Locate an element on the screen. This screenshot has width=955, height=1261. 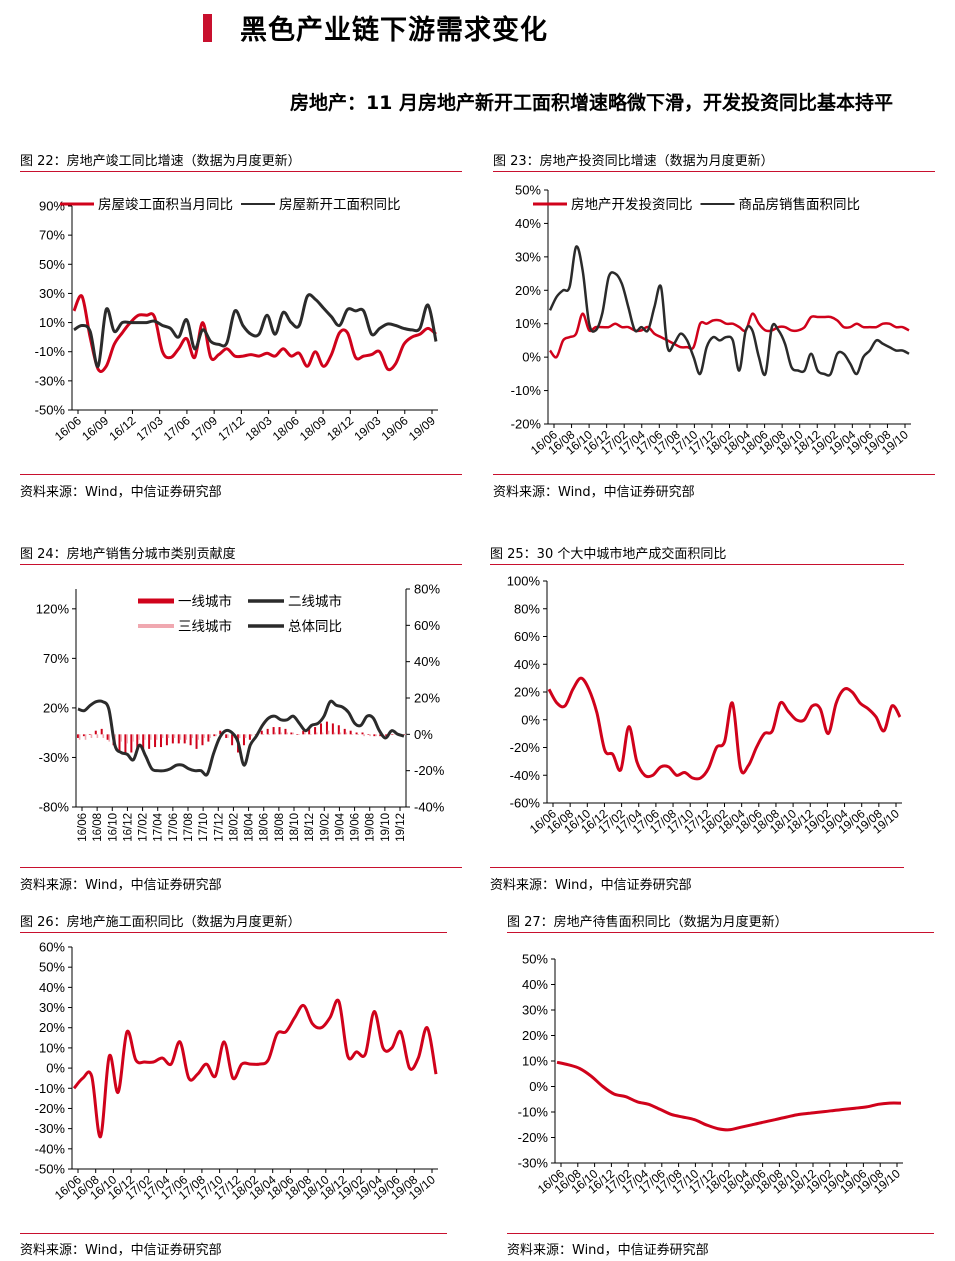
legend-label: 总体同比 is located at coordinates (315, 626).